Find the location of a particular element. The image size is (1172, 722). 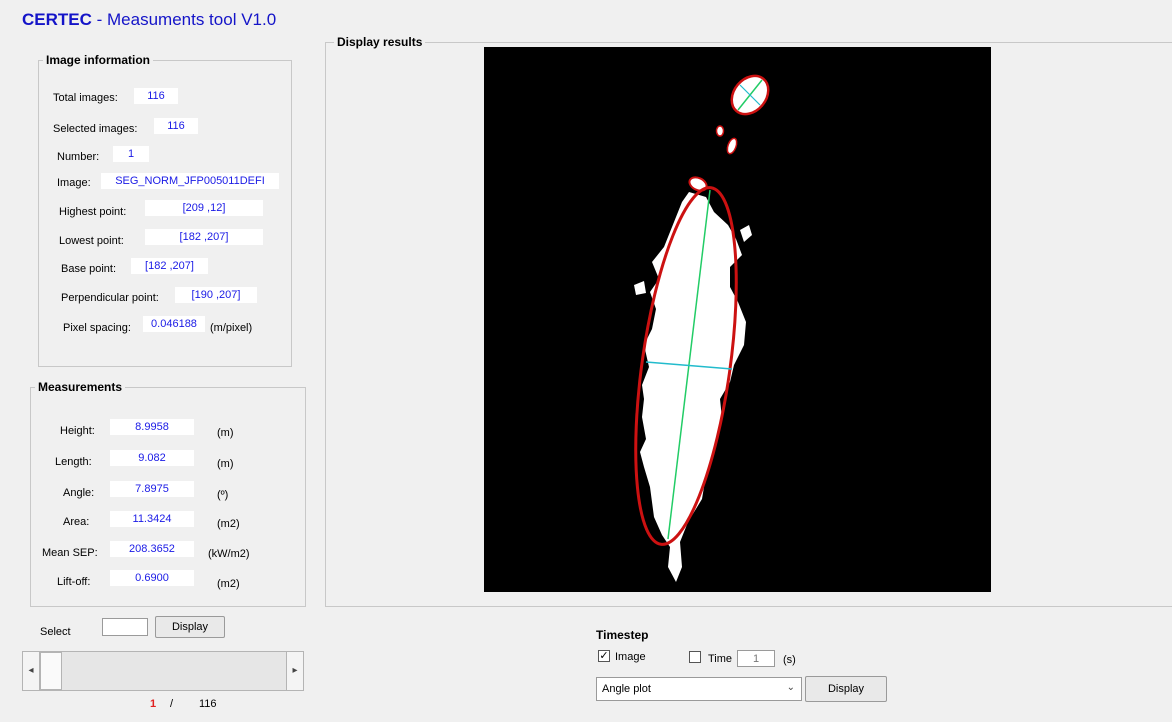

app-title: CERTEC - Measuments tool V1.0 is located at coordinates (149, 20).